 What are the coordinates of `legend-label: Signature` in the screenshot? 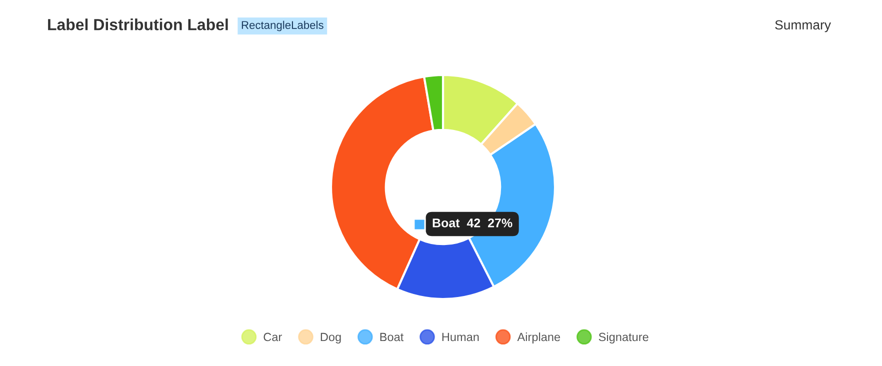 It's located at (623, 338).